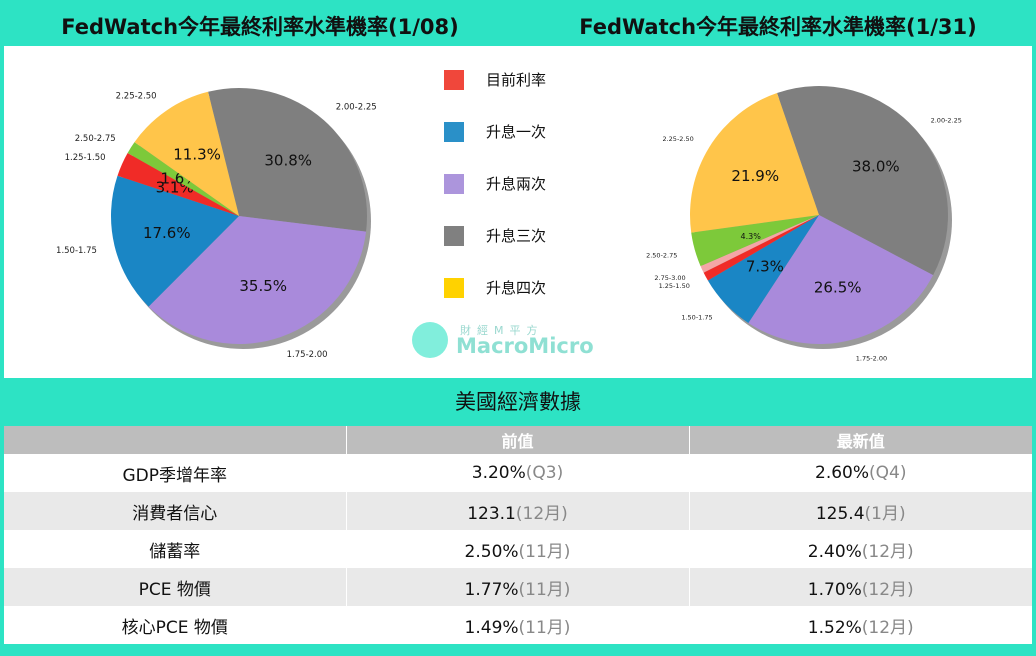 The width and height of the screenshot is (1036, 656). What do you see at coordinates (502, 330) in the screenshot?
I see `watermark-zh: 財經M平方` at bounding box center [502, 330].